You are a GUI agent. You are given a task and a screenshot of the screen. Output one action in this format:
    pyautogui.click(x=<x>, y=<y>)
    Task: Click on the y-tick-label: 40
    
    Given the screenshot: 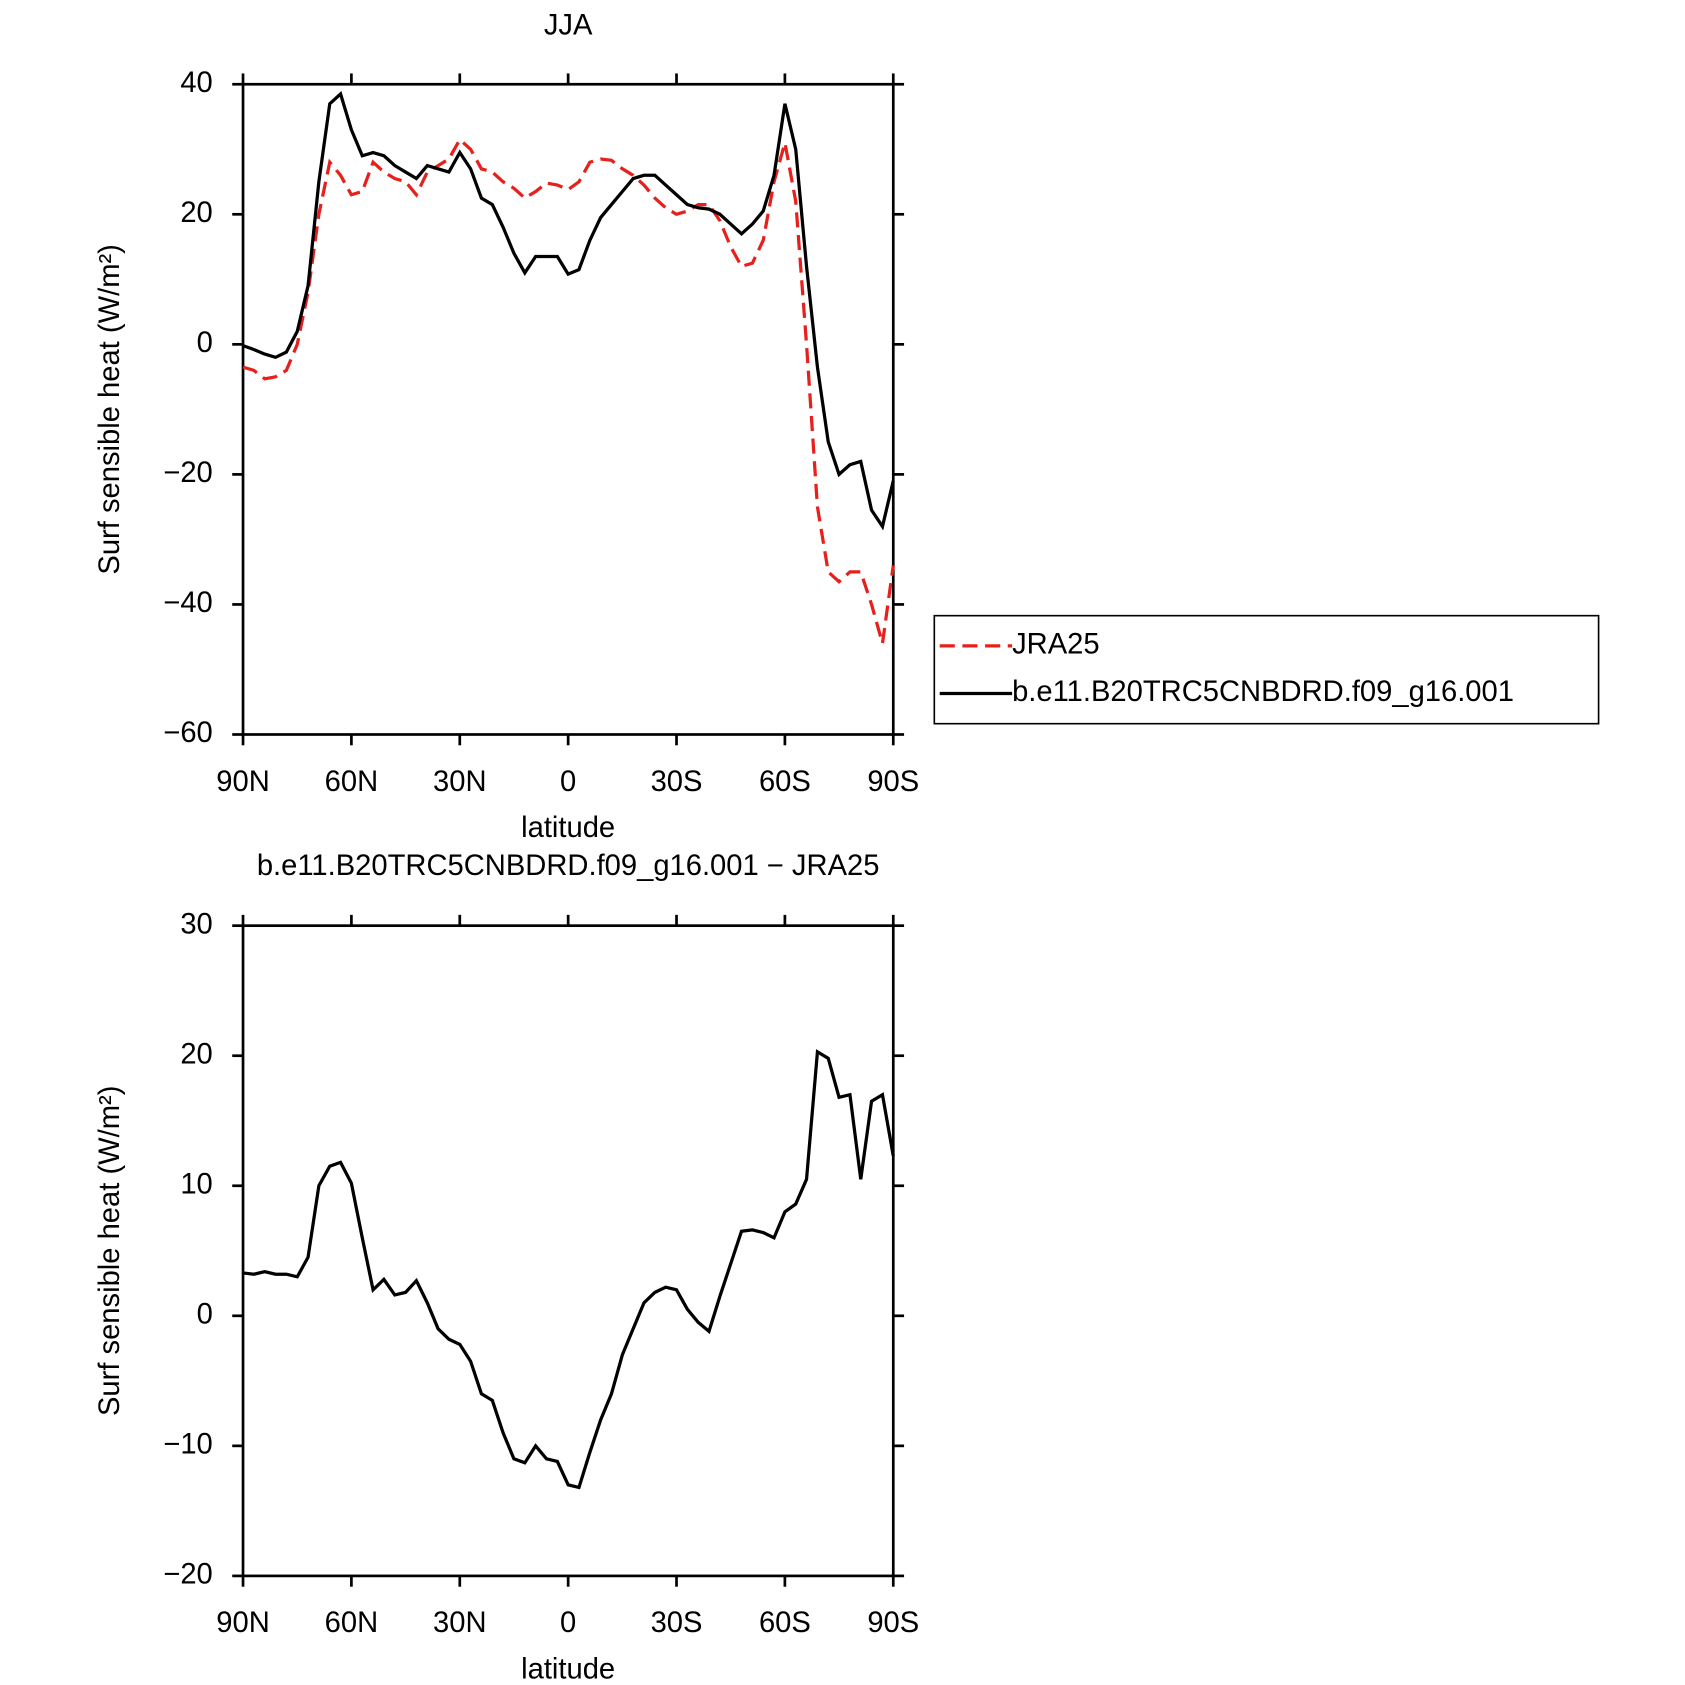 What is the action you would take?
    pyautogui.click(x=196, y=83)
    